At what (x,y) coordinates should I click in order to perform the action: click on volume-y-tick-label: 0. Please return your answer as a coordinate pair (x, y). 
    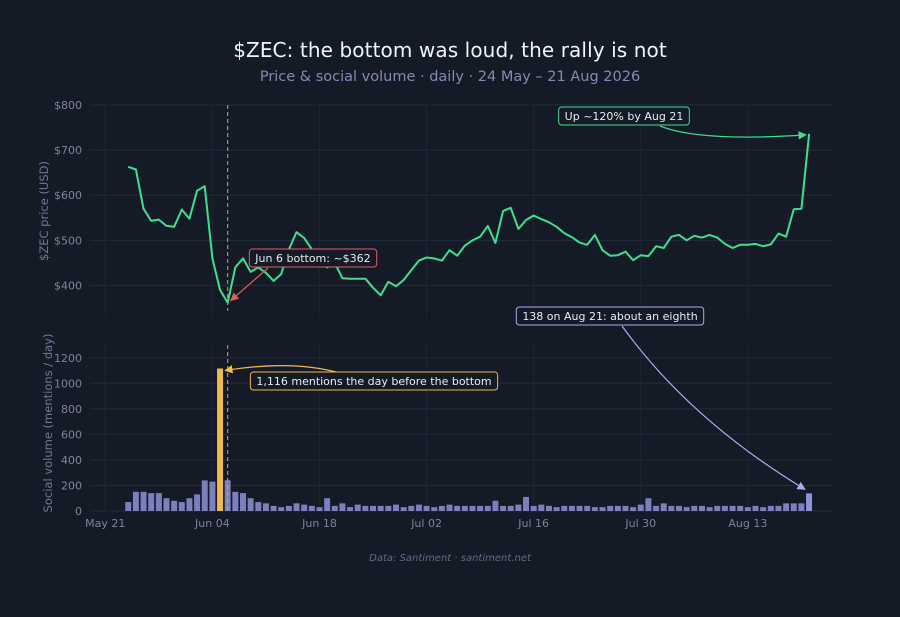
    Looking at the image, I should click on (78, 511).